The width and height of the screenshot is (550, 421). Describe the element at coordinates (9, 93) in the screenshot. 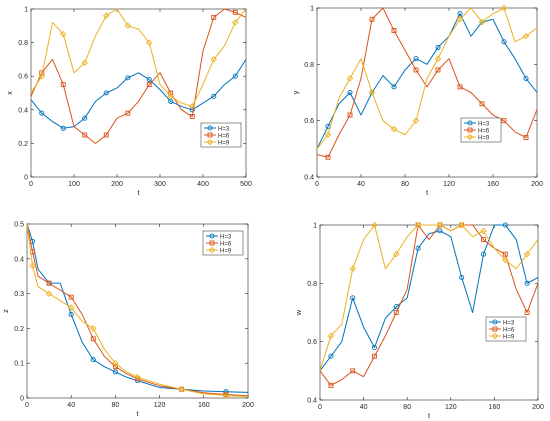

I see `y-axis-label: x` at that location.